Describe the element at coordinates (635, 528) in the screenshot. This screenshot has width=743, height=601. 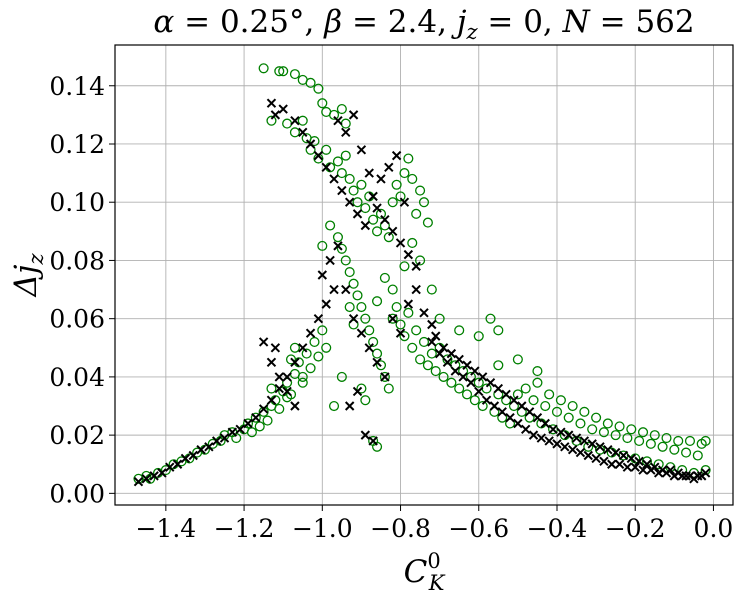
I see `x-tick-label: −0.2` at that location.